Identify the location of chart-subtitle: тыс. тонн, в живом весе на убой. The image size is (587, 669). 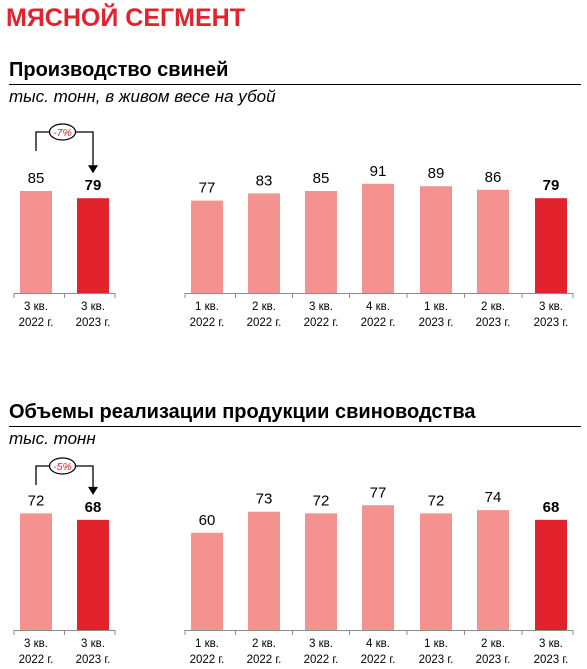
(142, 96).